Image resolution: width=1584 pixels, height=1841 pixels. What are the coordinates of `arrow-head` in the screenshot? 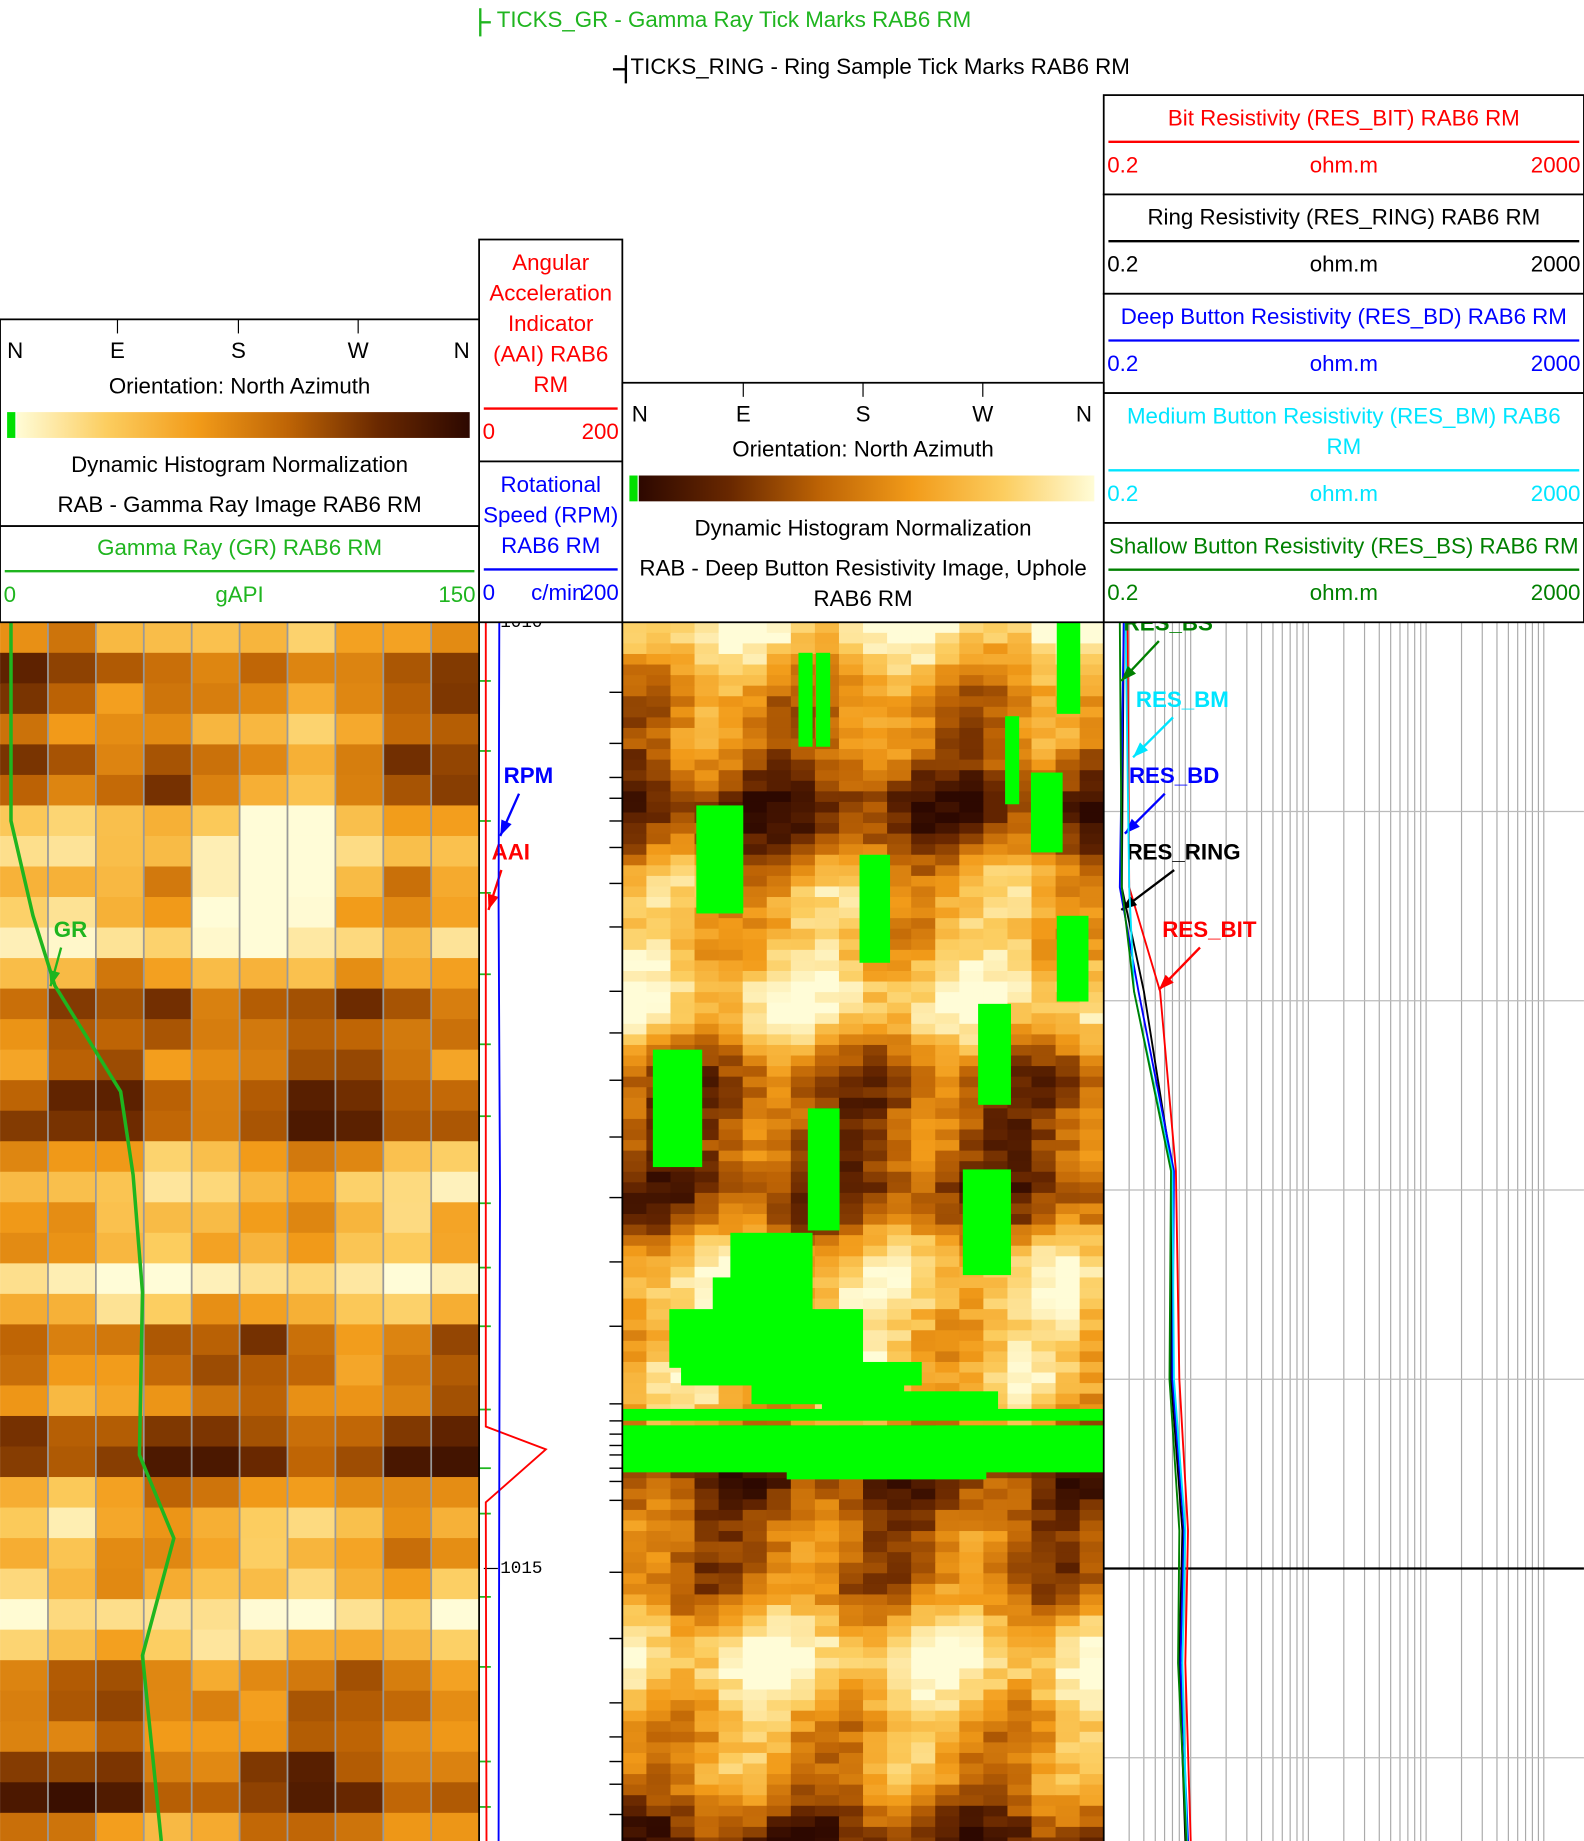 It's located at (493, 901).